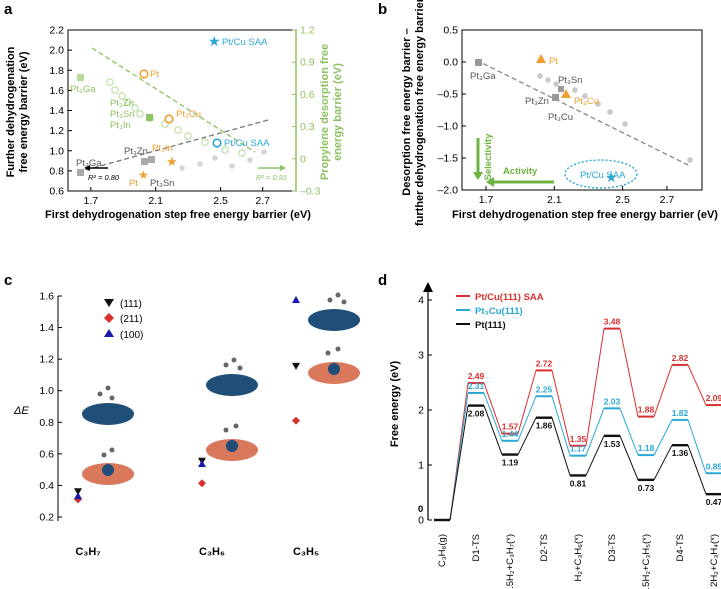 The height and width of the screenshot is (589, 721). I want to click on panel-a-x-ticks: 1.7 2.1 2.5 2.7, so click(176, 197).